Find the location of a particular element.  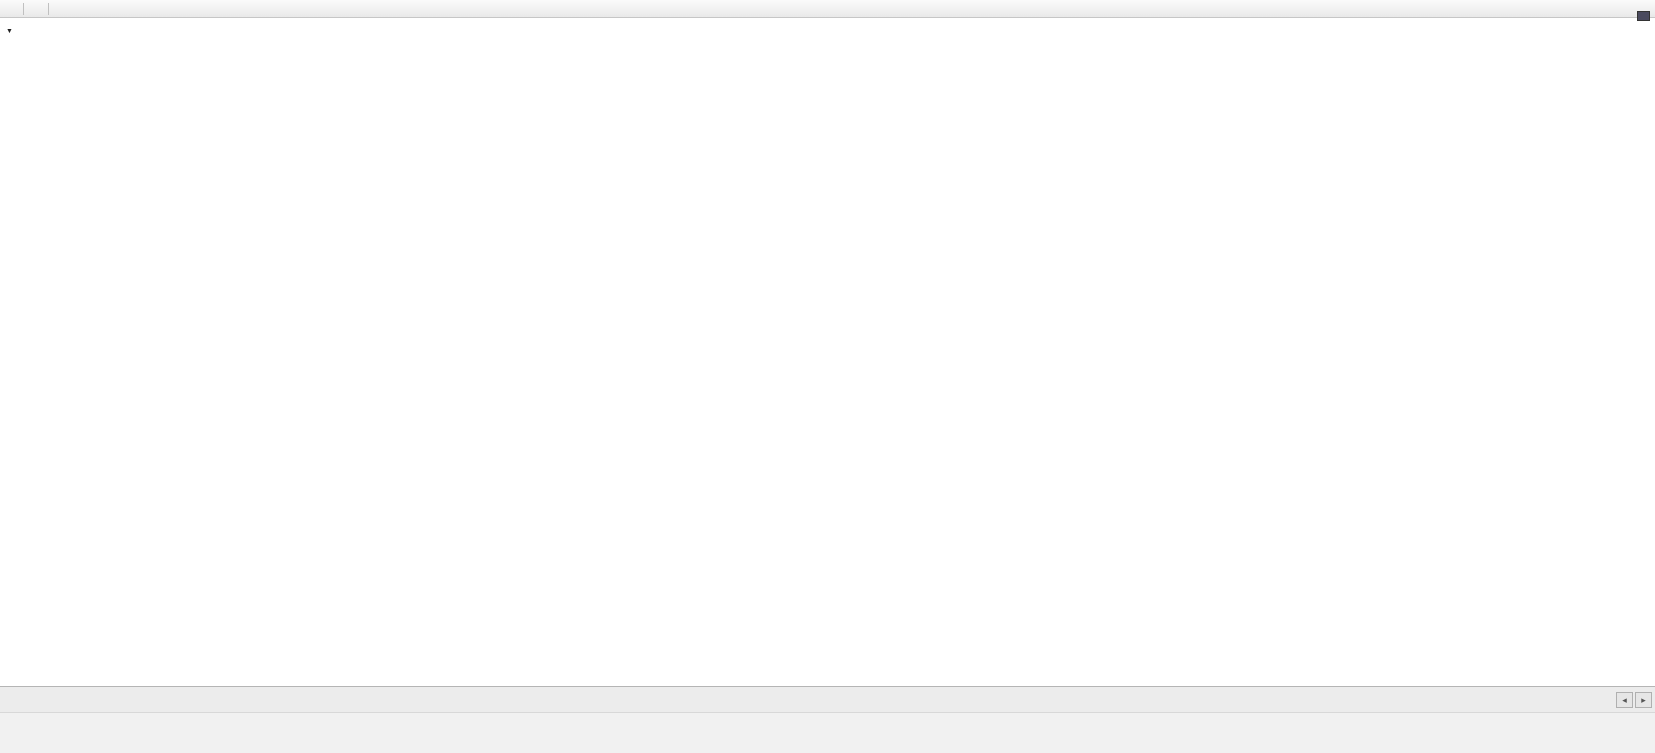

drawing-tools-button is located at coordinates (36, 8).